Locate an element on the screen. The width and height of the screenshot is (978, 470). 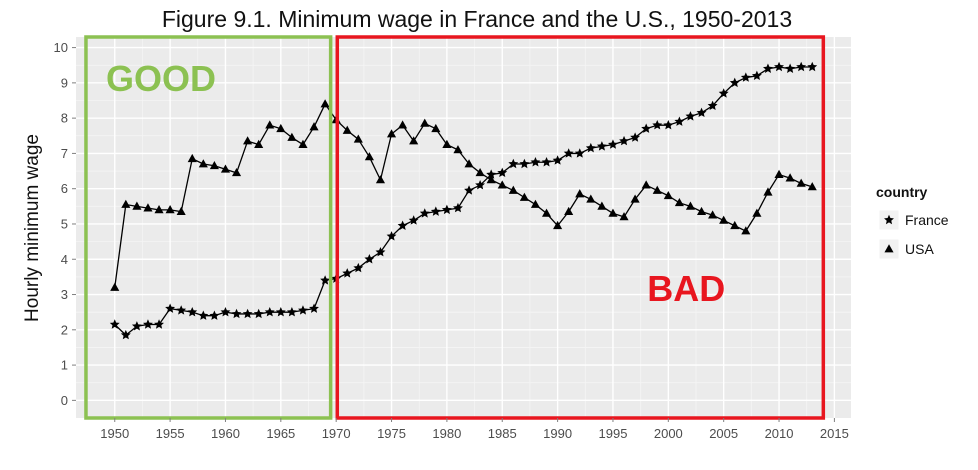
y-tick-label: 2 is located at coordinates (64, 329).